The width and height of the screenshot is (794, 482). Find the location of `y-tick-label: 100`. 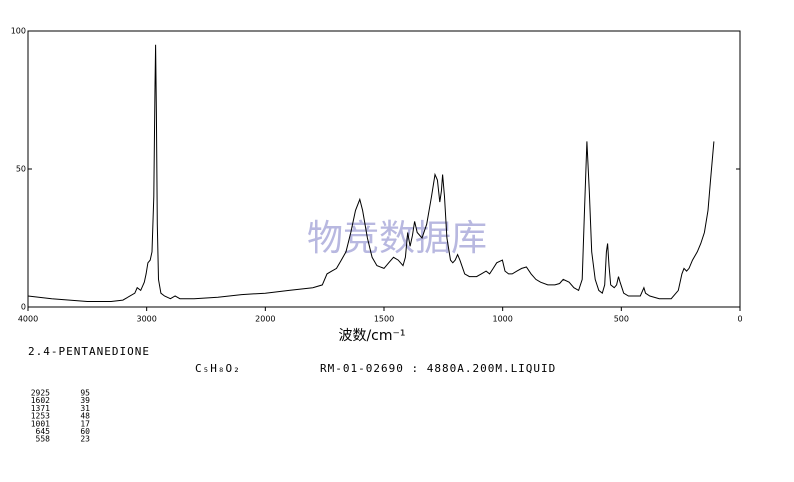

y-tick-label: 100 is located at coordinates (18, 31).